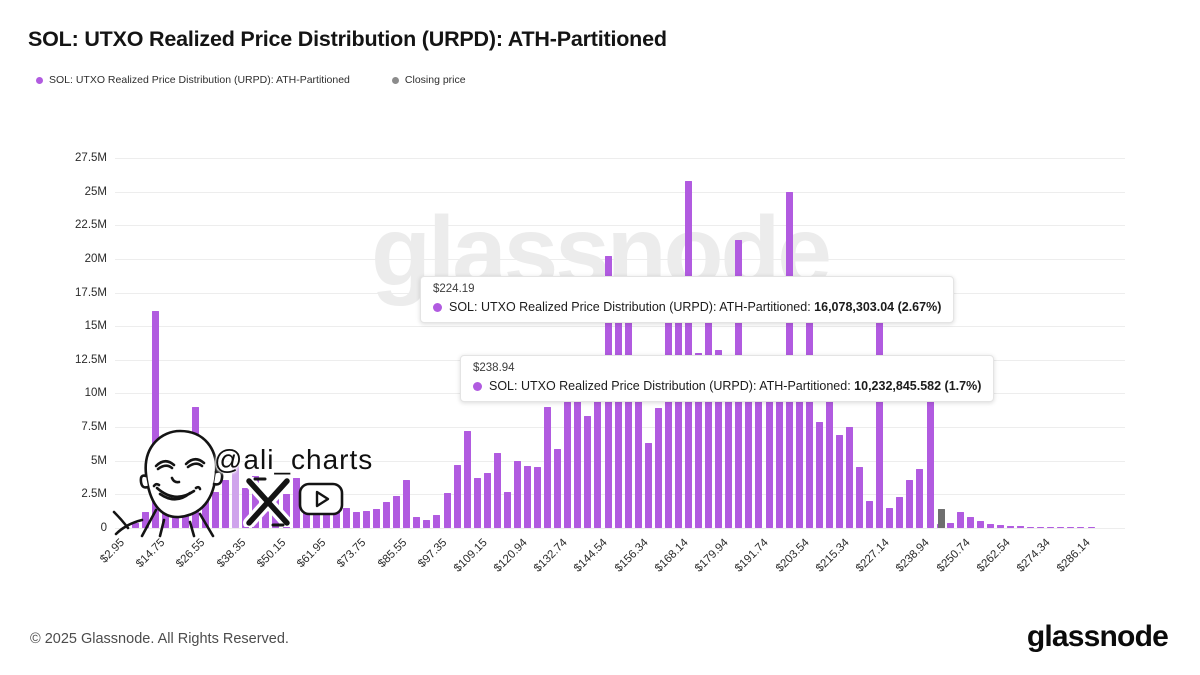 This screenshot has width=1200, height=675. What do you see at coordinates (591, 555) in the screenshot?
I see `x-axis-tick-label: $144.54` at bounding box center [591, 555].